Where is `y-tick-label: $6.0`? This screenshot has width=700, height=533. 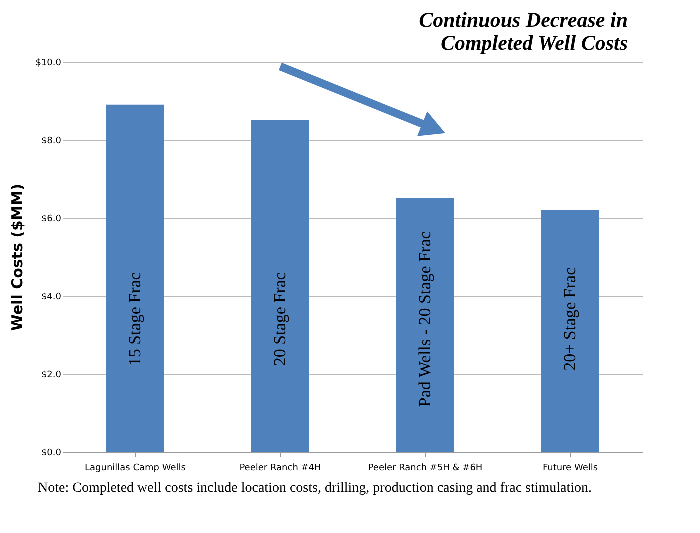 y-tick-label: $6.0 is located at coordinates (51, 219).